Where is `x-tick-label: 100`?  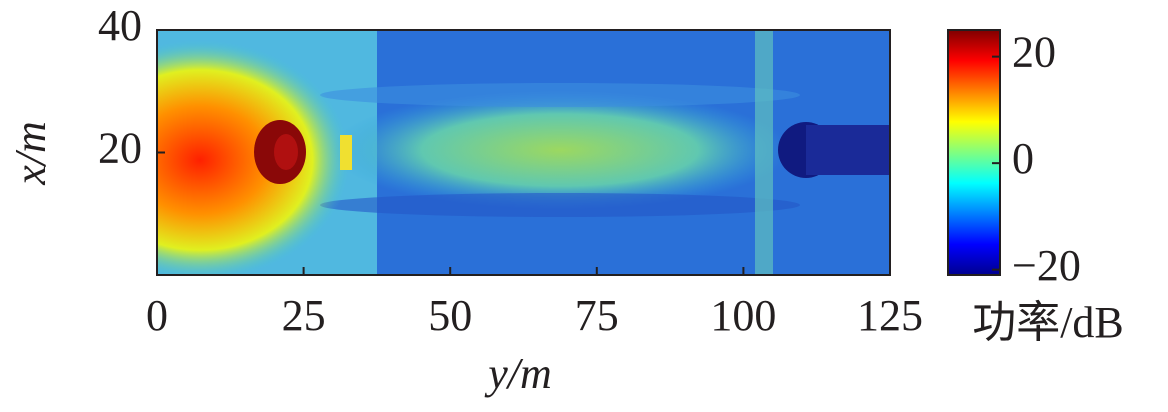 x-tick-label: 100 is located at coordinates (743, 315).